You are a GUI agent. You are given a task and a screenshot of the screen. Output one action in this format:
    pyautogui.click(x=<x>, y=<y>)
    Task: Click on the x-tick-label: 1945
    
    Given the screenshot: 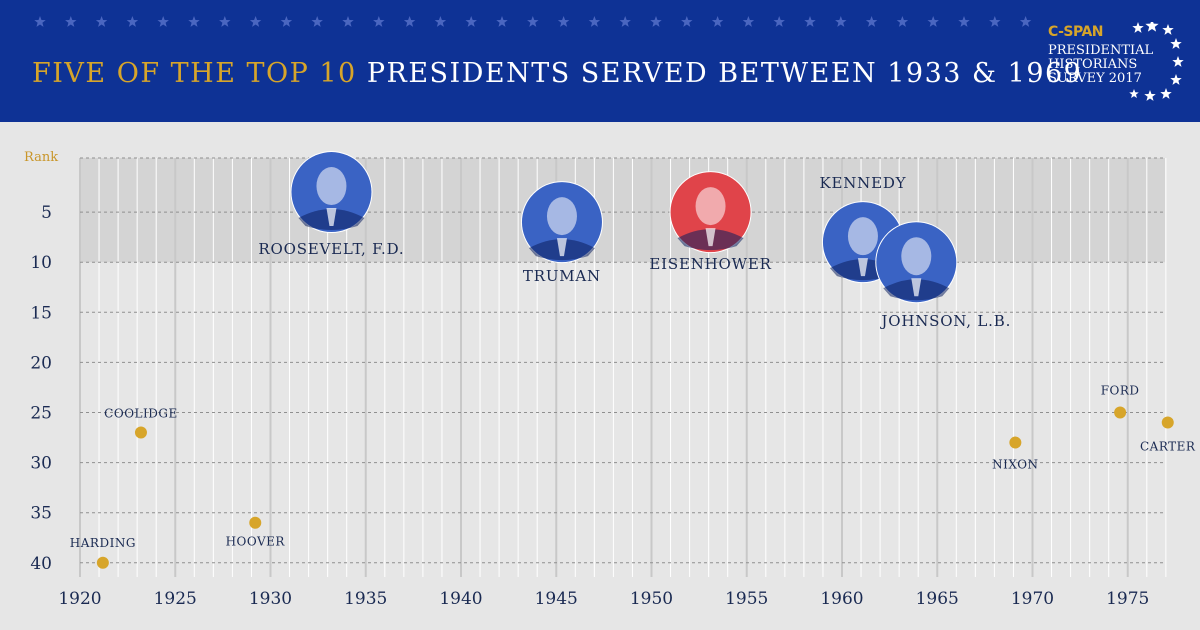 What is the action you would take?
    pyautogui.click(x=556, y=599)
    